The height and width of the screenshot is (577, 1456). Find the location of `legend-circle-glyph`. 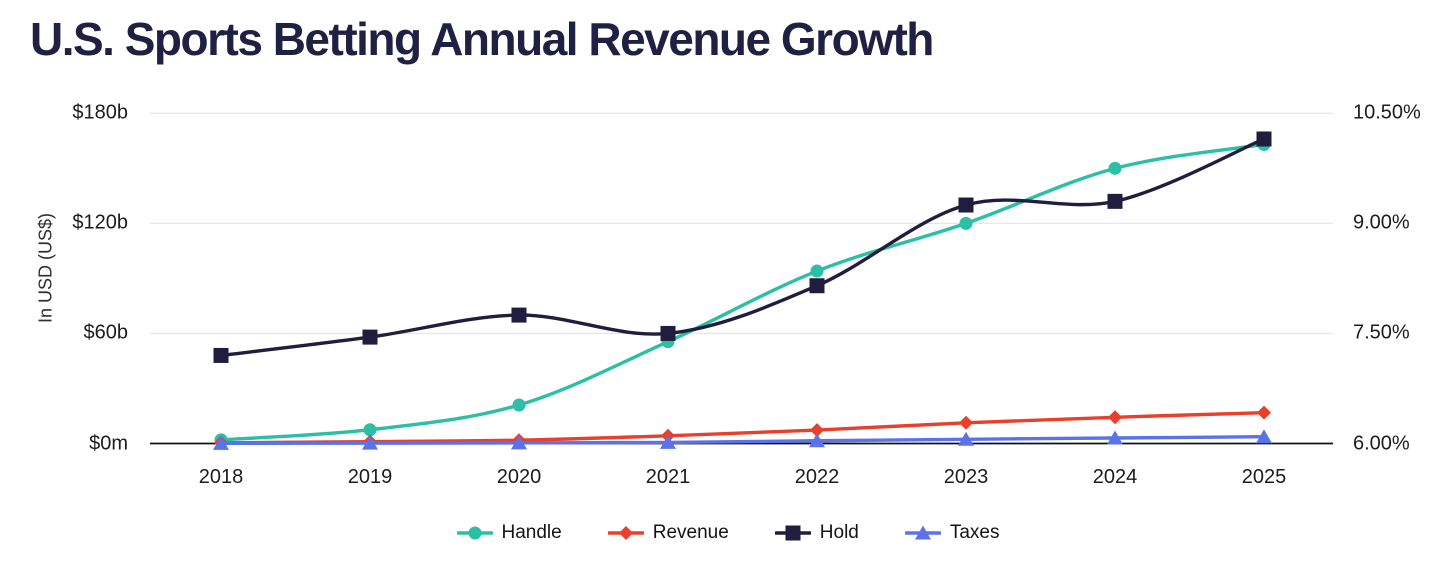

legend-circle-glyph is located at coordinates (474, 533).